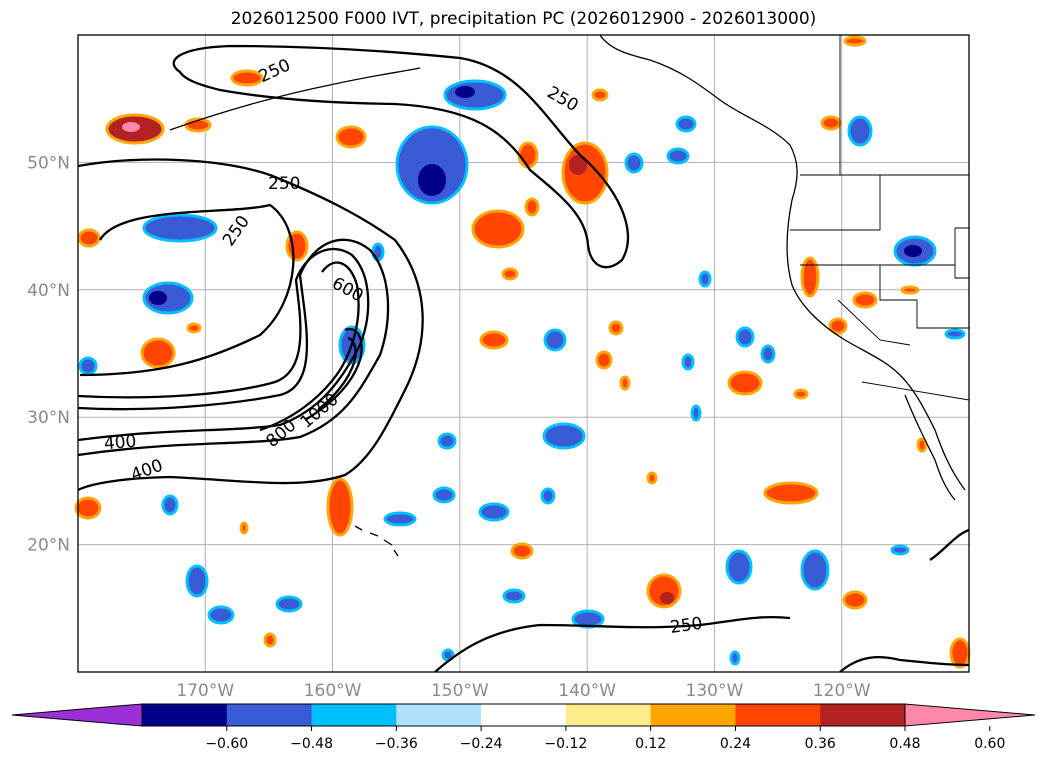  What do you see at coordinates (820, 744) in the screenshot?
I see `colorbar-tick-label: 0.36` at bounding box center [820, 744].